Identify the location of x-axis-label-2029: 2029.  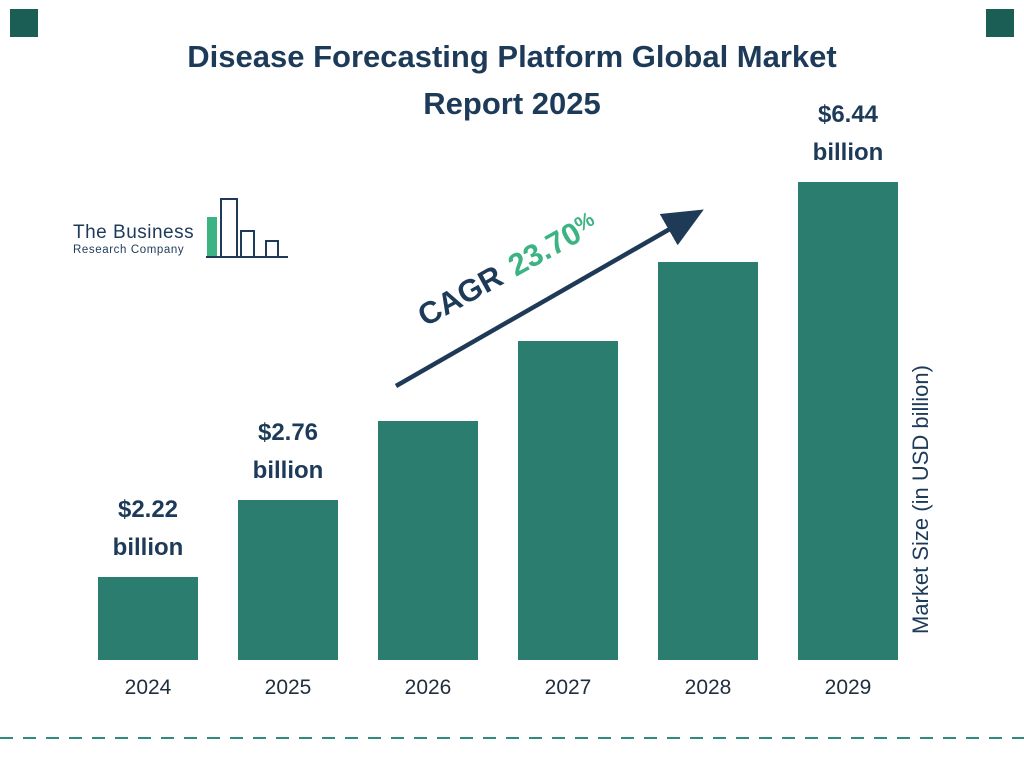
(848, 687).